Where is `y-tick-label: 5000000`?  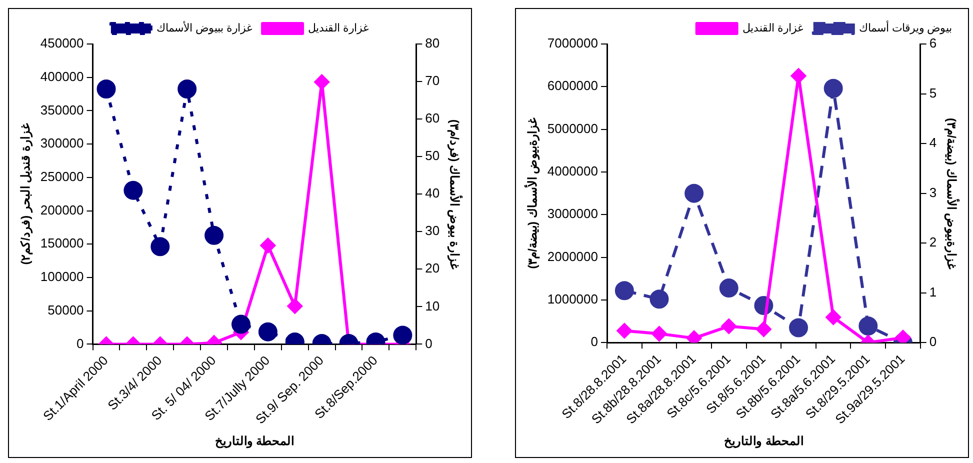
y-tick-label: 5000000 is located at coordinates (572, 128).